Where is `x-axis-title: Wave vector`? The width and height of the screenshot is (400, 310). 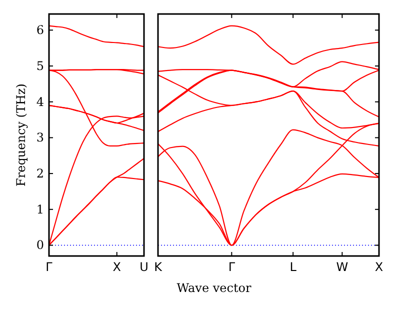 x-axis-title: Wave vector is located at coordinates (214, 288).